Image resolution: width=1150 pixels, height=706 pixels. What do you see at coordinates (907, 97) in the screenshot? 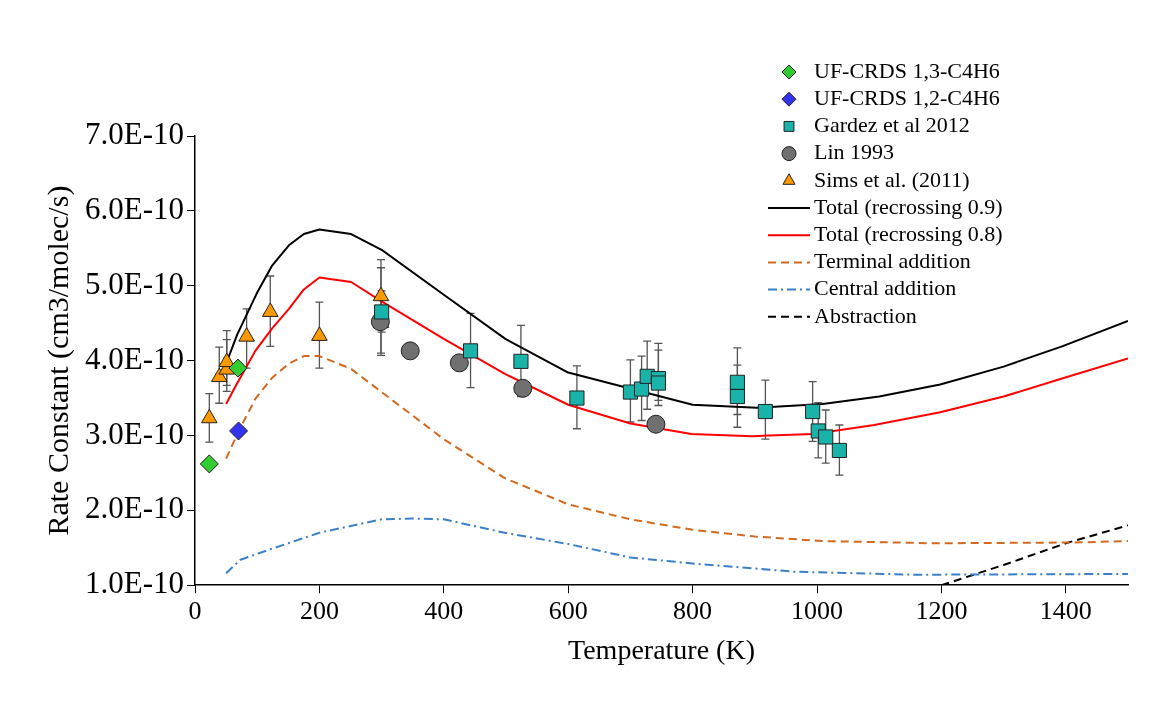
I see `legend-label: UF-CRDS 1,2-C4H6` at bounding box center [907, 97].